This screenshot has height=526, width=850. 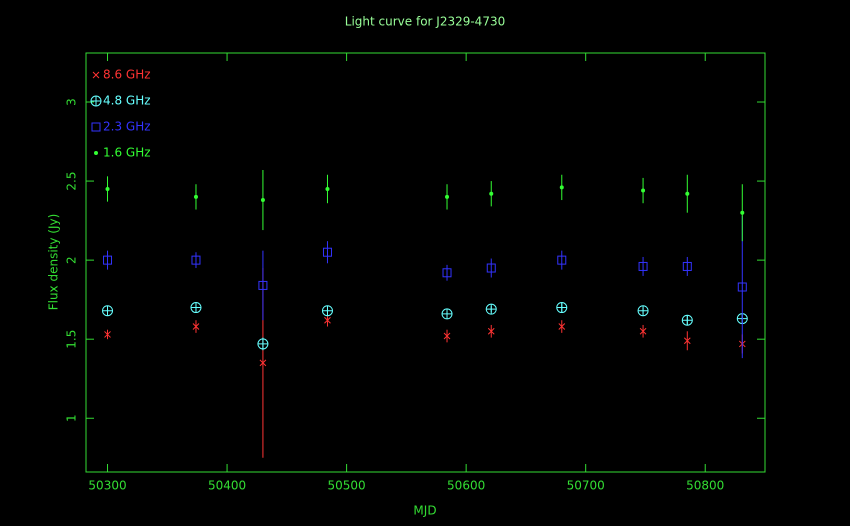 What do you see at coordinates (586, 486) in the screenshot?
I see `x-tick-label: 50700` at bounding box center [586, 486].